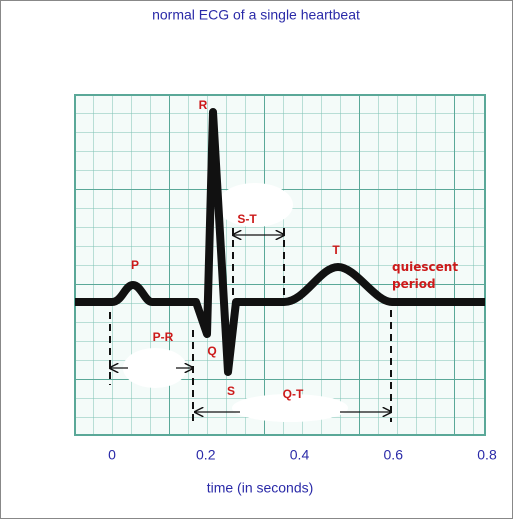 This screenshot has height=519, width=513. What do you see at coordinates (487, 455) in the screenshot?
I see `x-tick-label: 0.8` at bounding box center [487, 455].